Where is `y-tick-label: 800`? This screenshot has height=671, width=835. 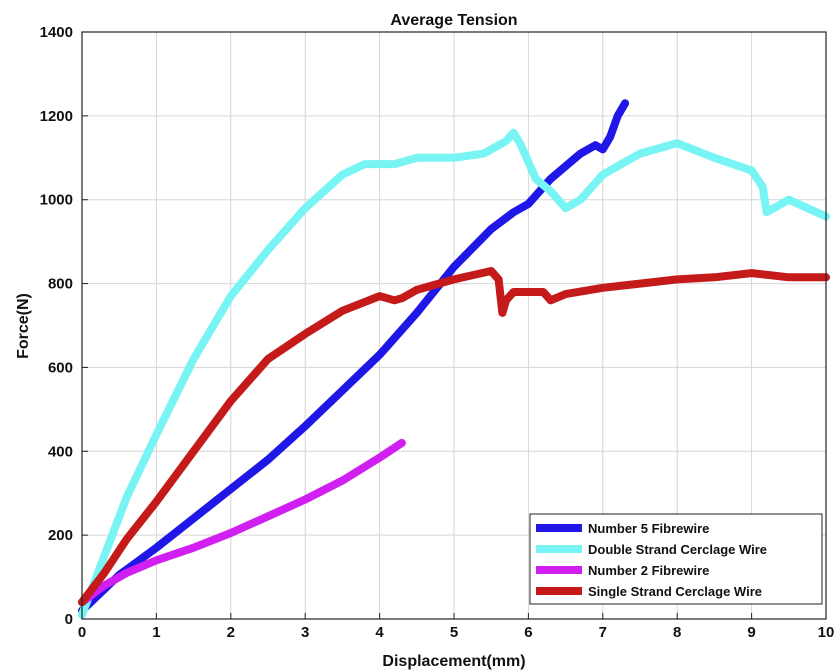 y-tick-label: 800 is located at coordinates (60, 284).